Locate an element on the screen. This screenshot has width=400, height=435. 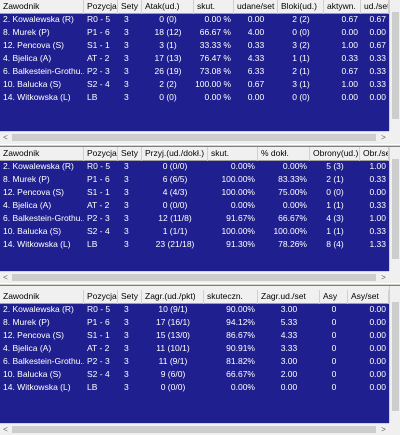
col-header-attacks: Atak(ud.) is located at coordinates (168, 7).